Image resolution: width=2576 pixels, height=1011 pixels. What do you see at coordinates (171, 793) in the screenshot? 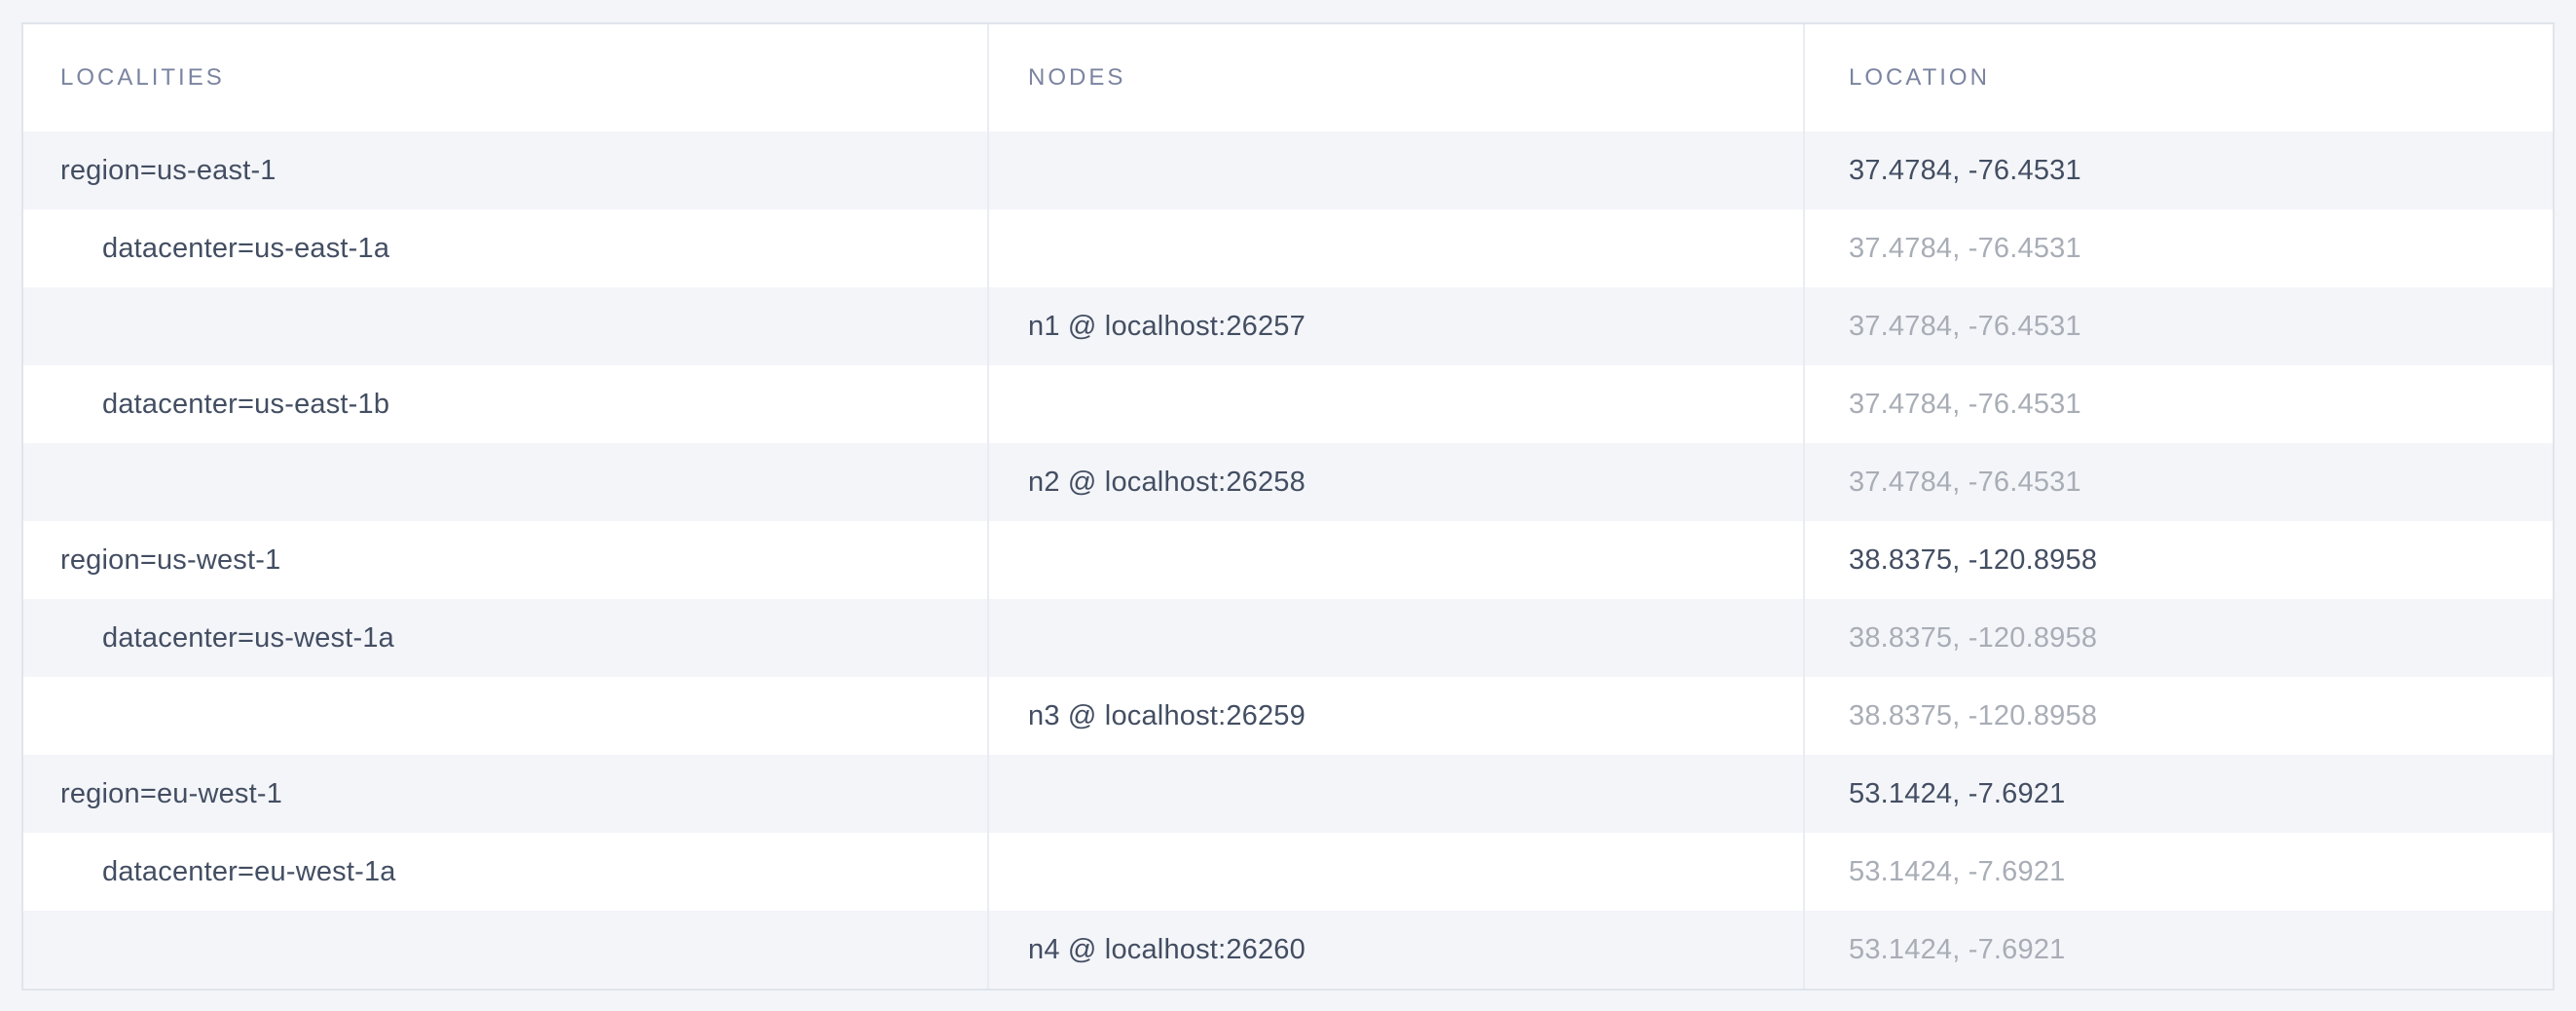
I see `locality-text: region=eu-west-1` at bounding box center [171, 793].